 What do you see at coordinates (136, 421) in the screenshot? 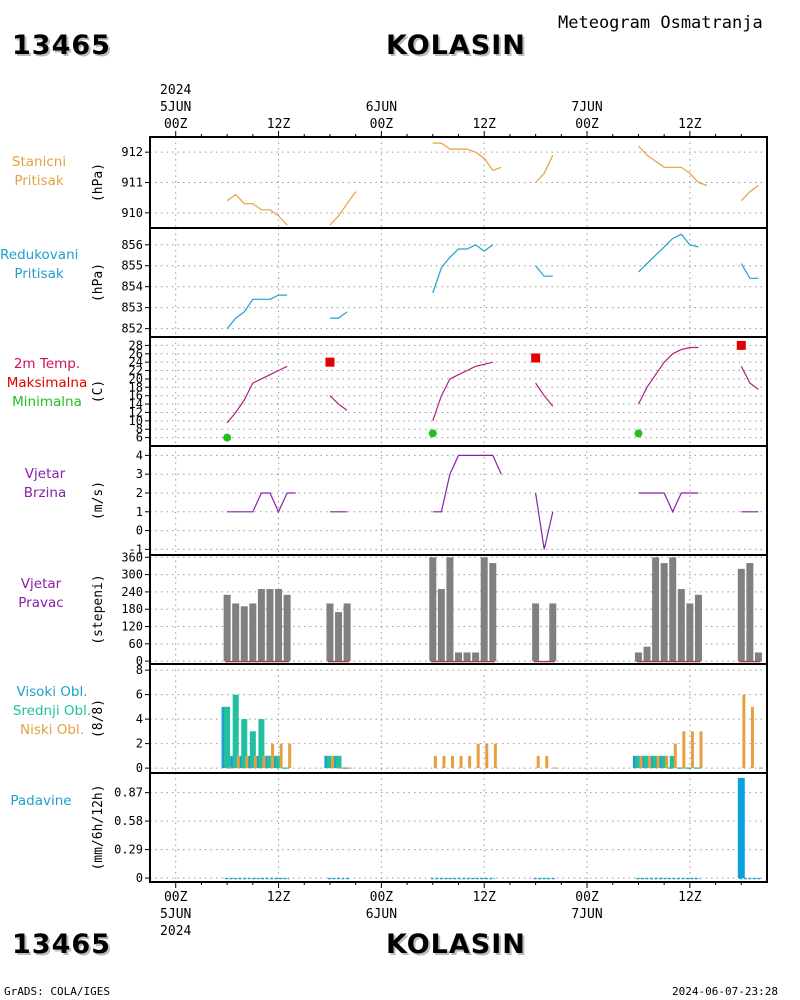
I see `ytick-label: 10` at bounding box center [136, 421].